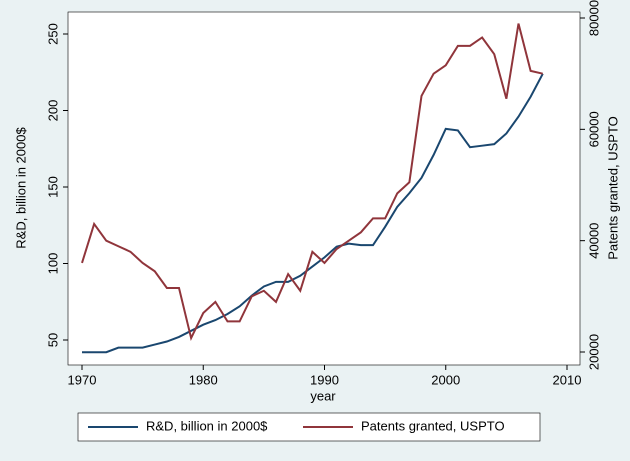 This screenshot has width=630, height=461. Describe the element at coordinates (612, 188) in the screenshot. I see `y2-axis-title: Patents granted, USPTO` at that location.